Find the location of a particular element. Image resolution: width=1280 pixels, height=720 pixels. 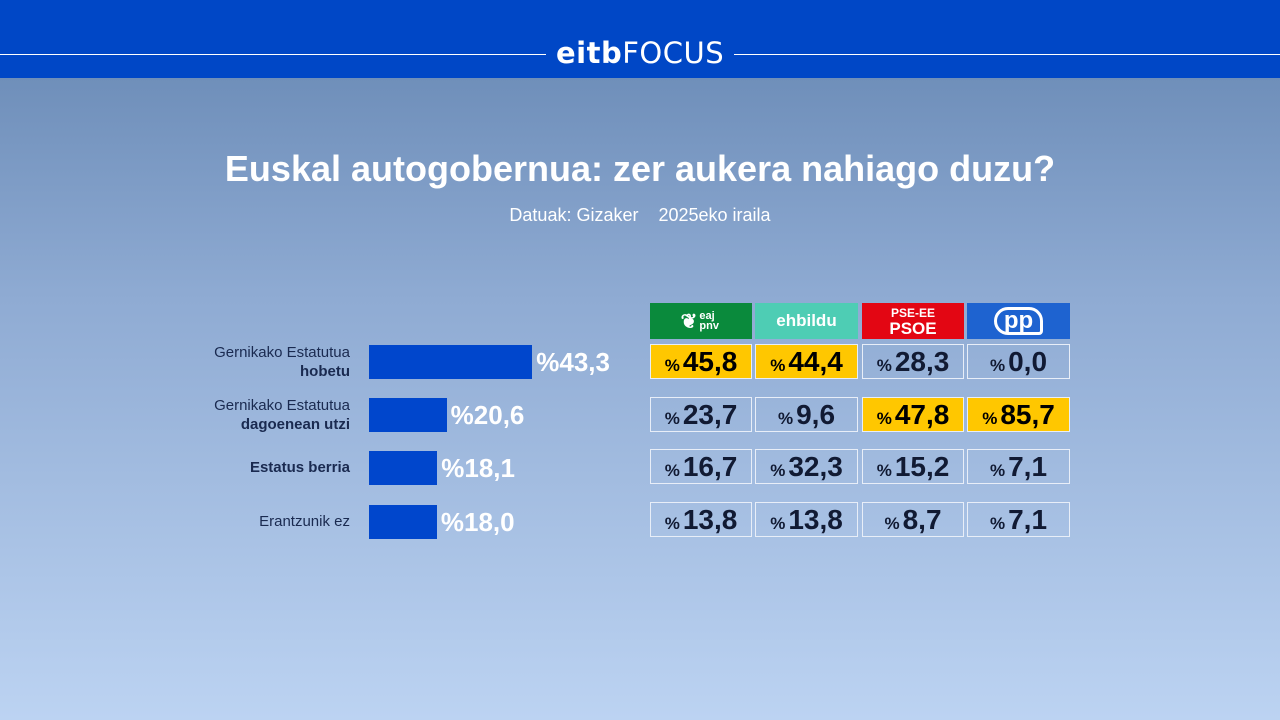

row-label-line2: dagoenean utzi is located at coordinates (282, 424).